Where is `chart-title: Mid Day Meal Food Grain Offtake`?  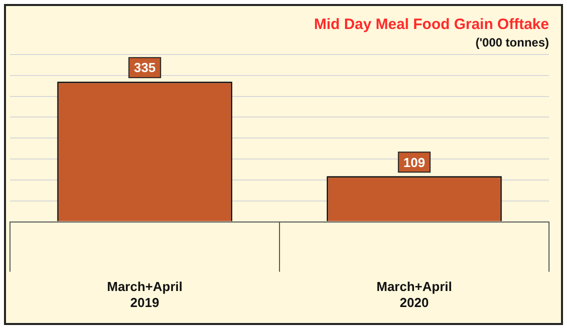
chart-title: Mid Day Meal Food Grain Offtake is located at coordinates (431, 25).